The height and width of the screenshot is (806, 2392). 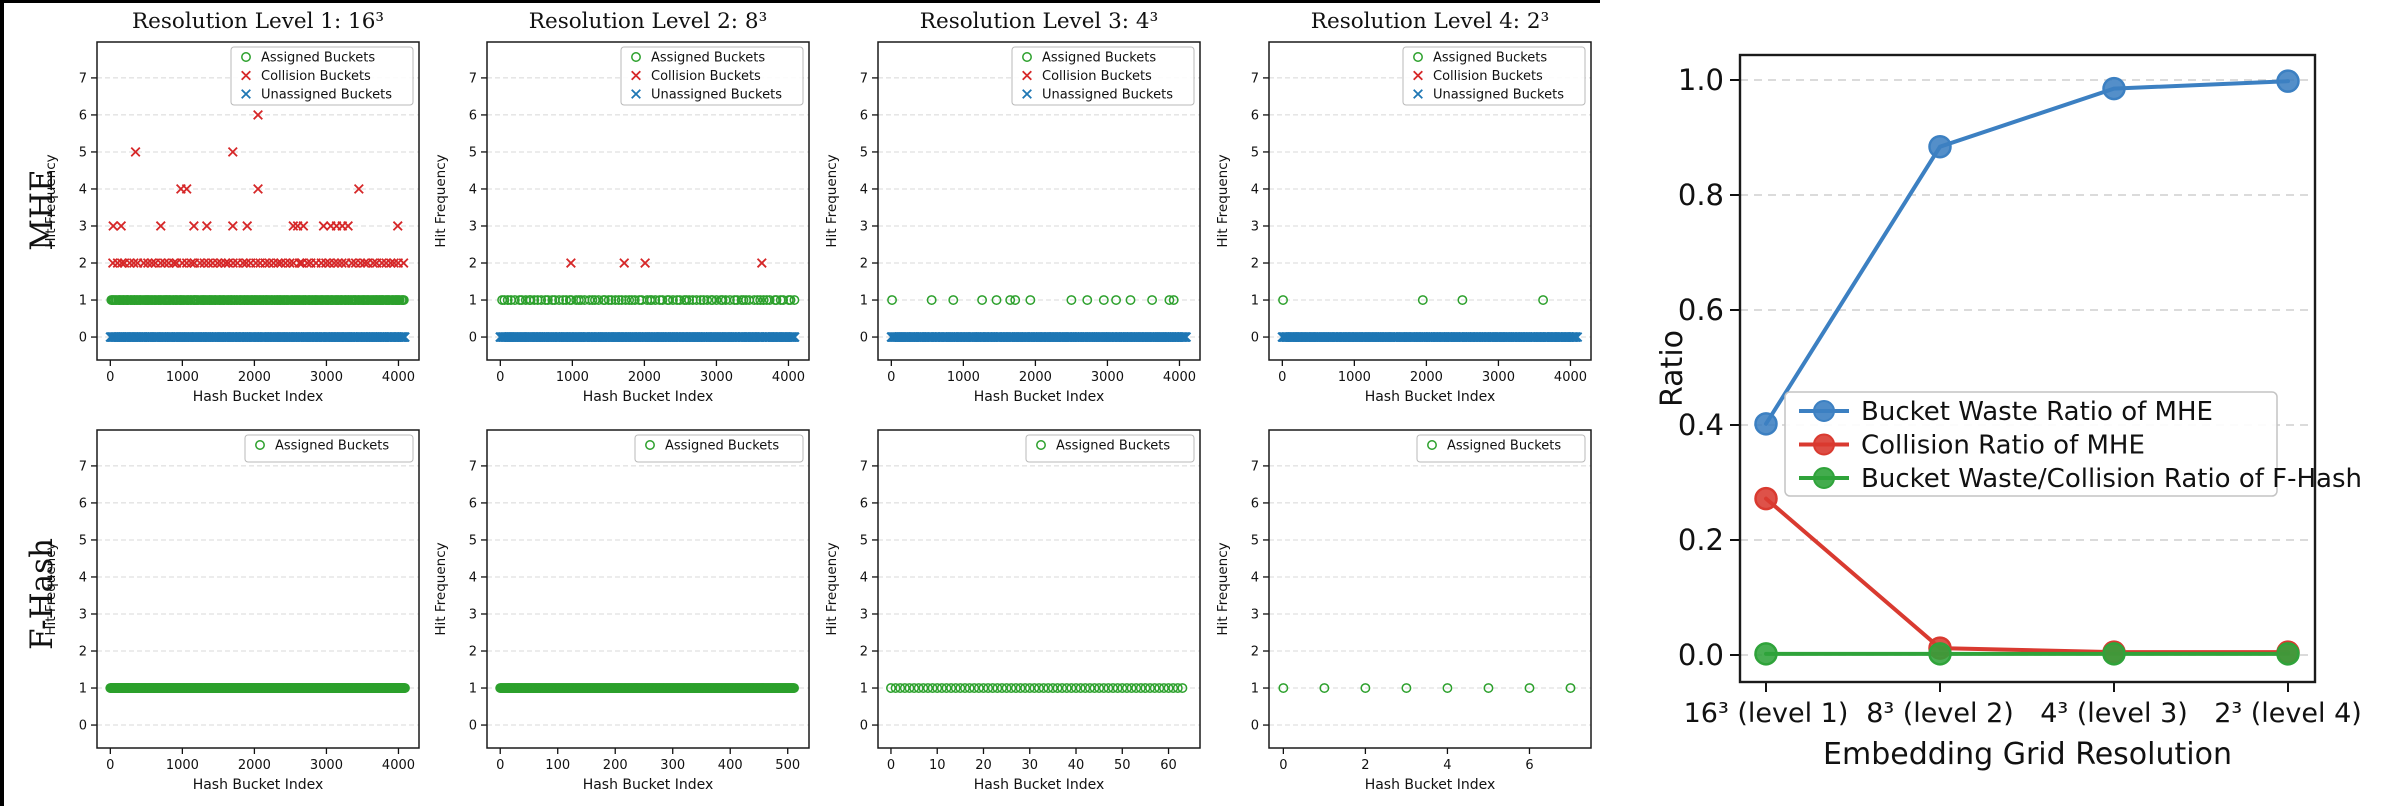 What do you see at coordinates (1122, 765) in the screenshot?
I see `svg-text: 50` at bounding box center [1122, 765].